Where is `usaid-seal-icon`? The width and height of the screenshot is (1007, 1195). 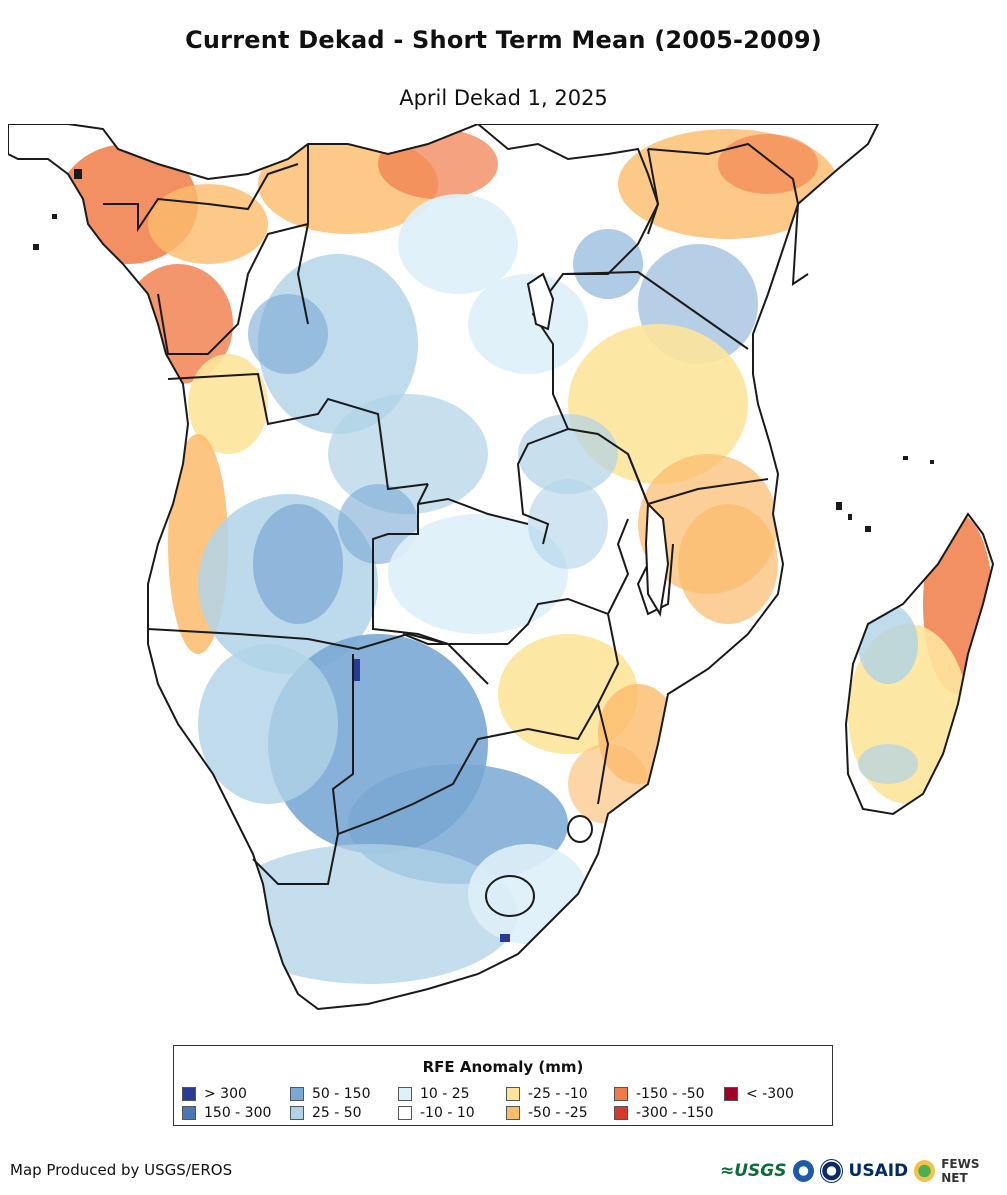
usaid-seal-icon is located at coordinates (831, 1171).